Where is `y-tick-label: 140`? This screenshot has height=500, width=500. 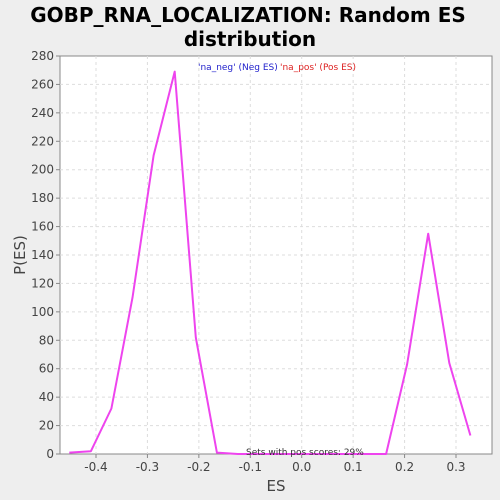
y-tick-label: 140 is located at coordinates (42, 255).